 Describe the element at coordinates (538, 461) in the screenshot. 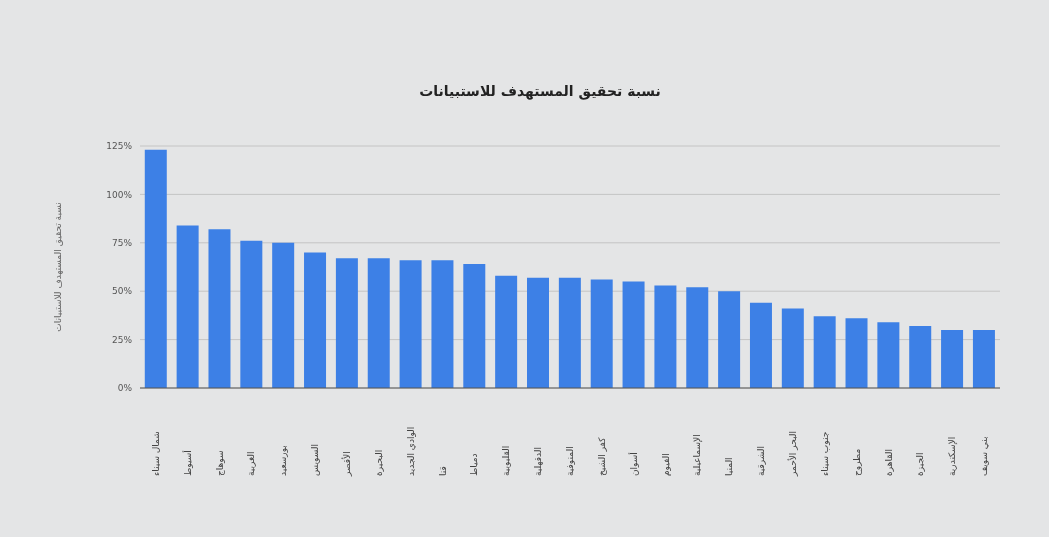

I see `x-tick-label: الدقهلية` at that location.